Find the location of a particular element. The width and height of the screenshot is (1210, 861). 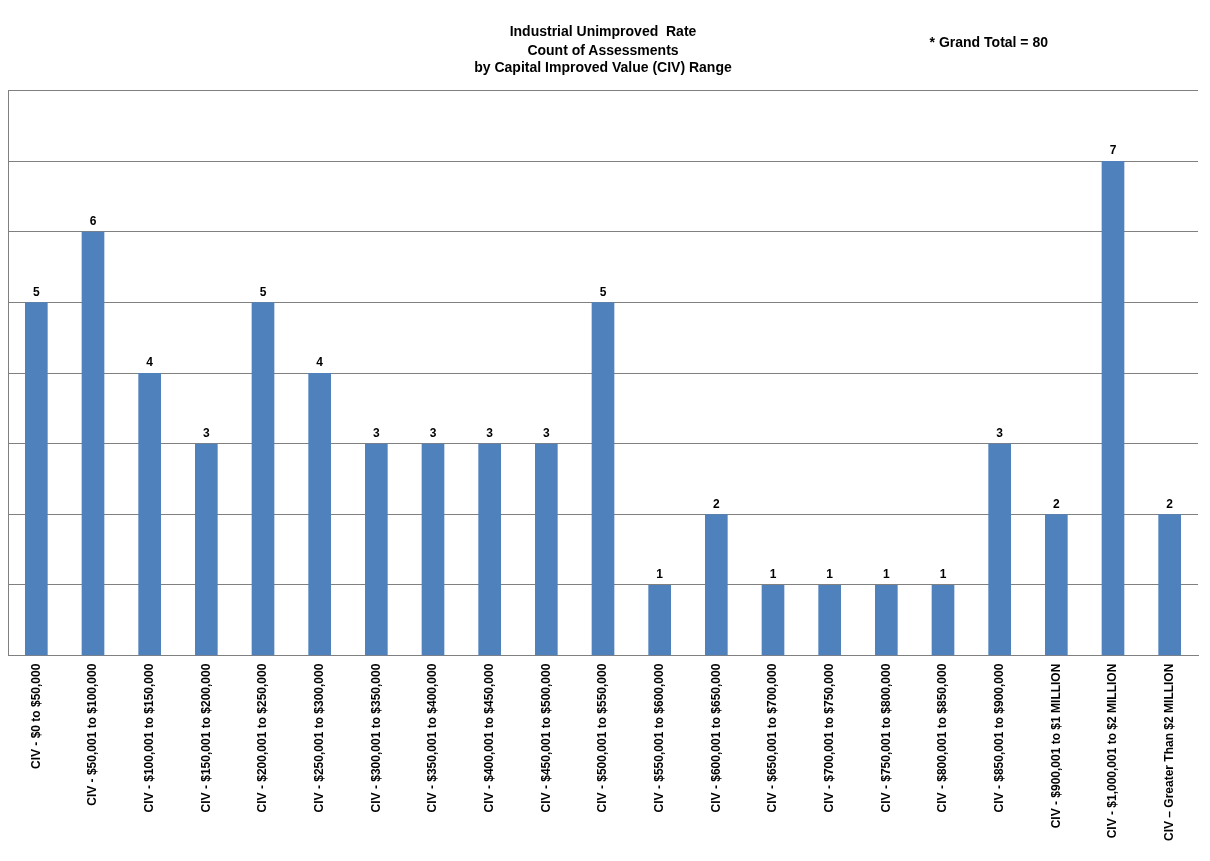

x-tick-label: CIV - $900,001 to $1 MILLION is located at coordinates (1055, 746).